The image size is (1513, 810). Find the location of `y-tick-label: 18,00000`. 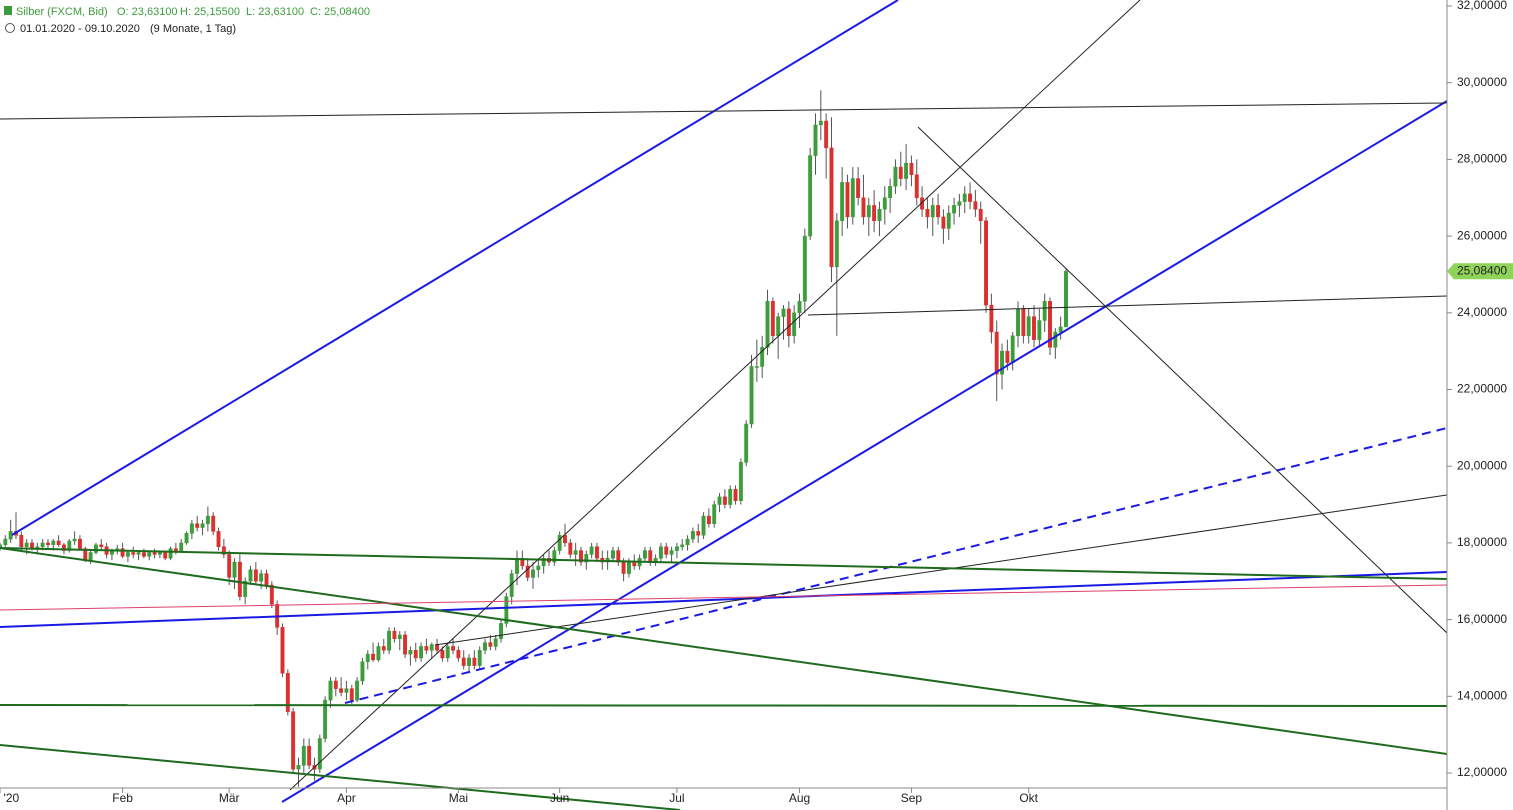

y-tick-label: 18,00000 is located at coordinates (1482, 542).